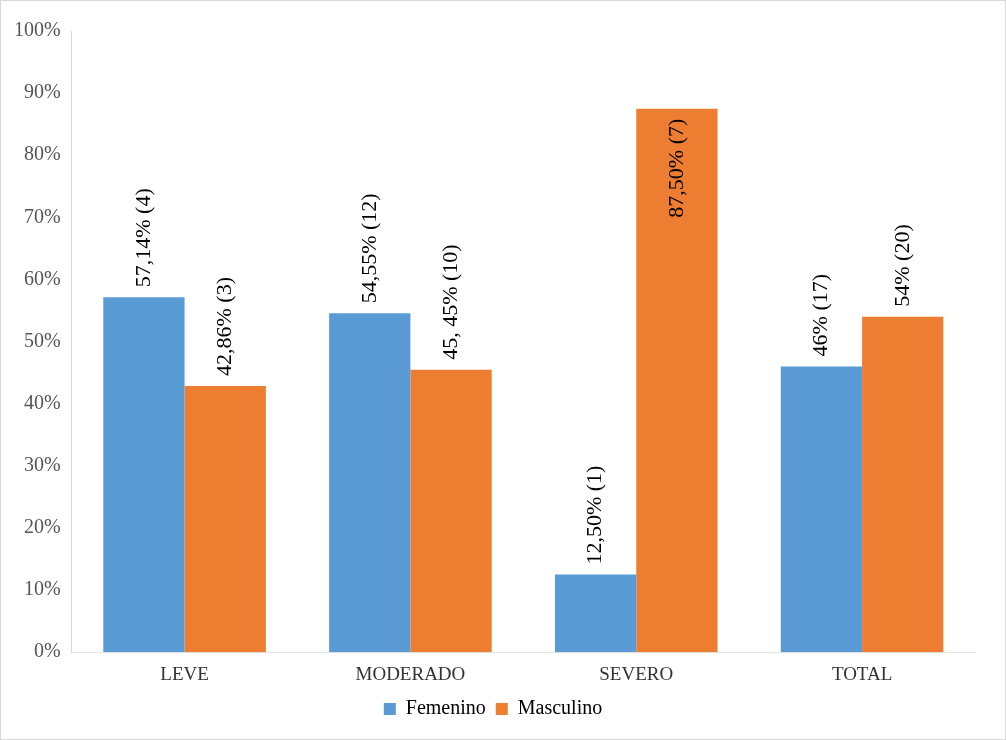  I want to click on y-tick-label: 90%, so click(42, 91).